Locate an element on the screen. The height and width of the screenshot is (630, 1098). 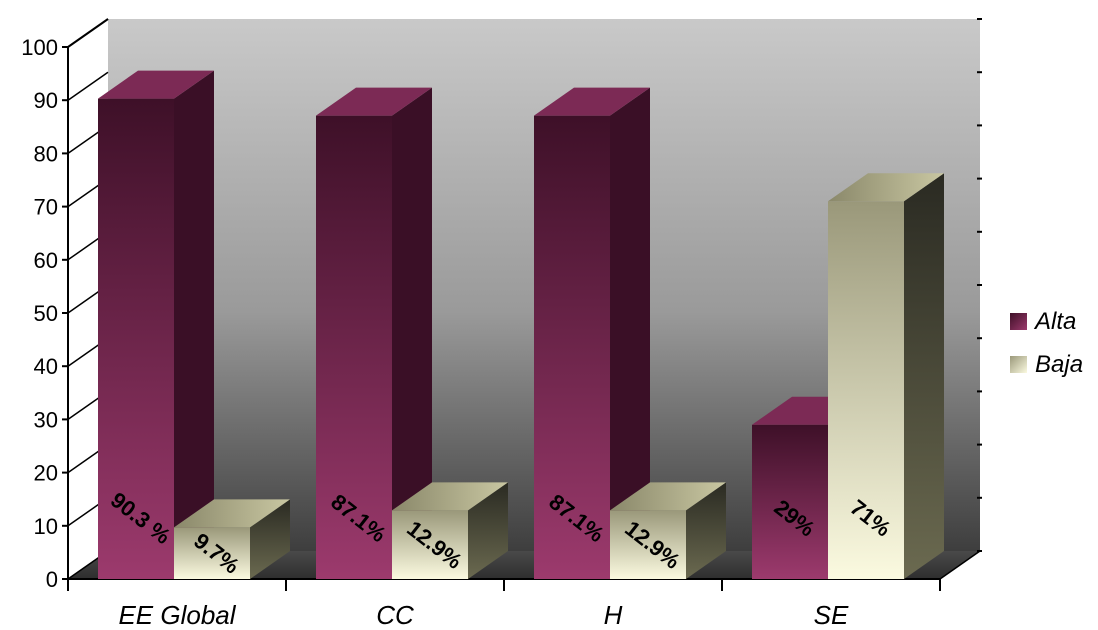
floor-right-edge is located at coordinates (960, 565).